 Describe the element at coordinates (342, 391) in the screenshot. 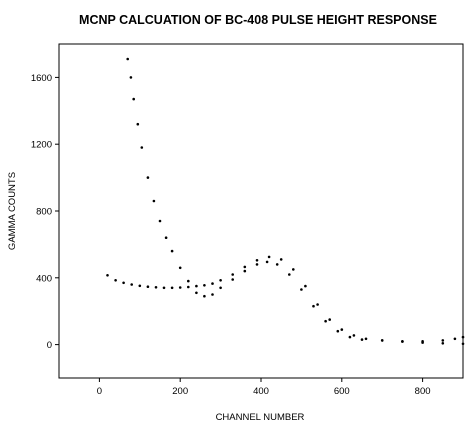

I see `x-tick-label: 600` at that location.